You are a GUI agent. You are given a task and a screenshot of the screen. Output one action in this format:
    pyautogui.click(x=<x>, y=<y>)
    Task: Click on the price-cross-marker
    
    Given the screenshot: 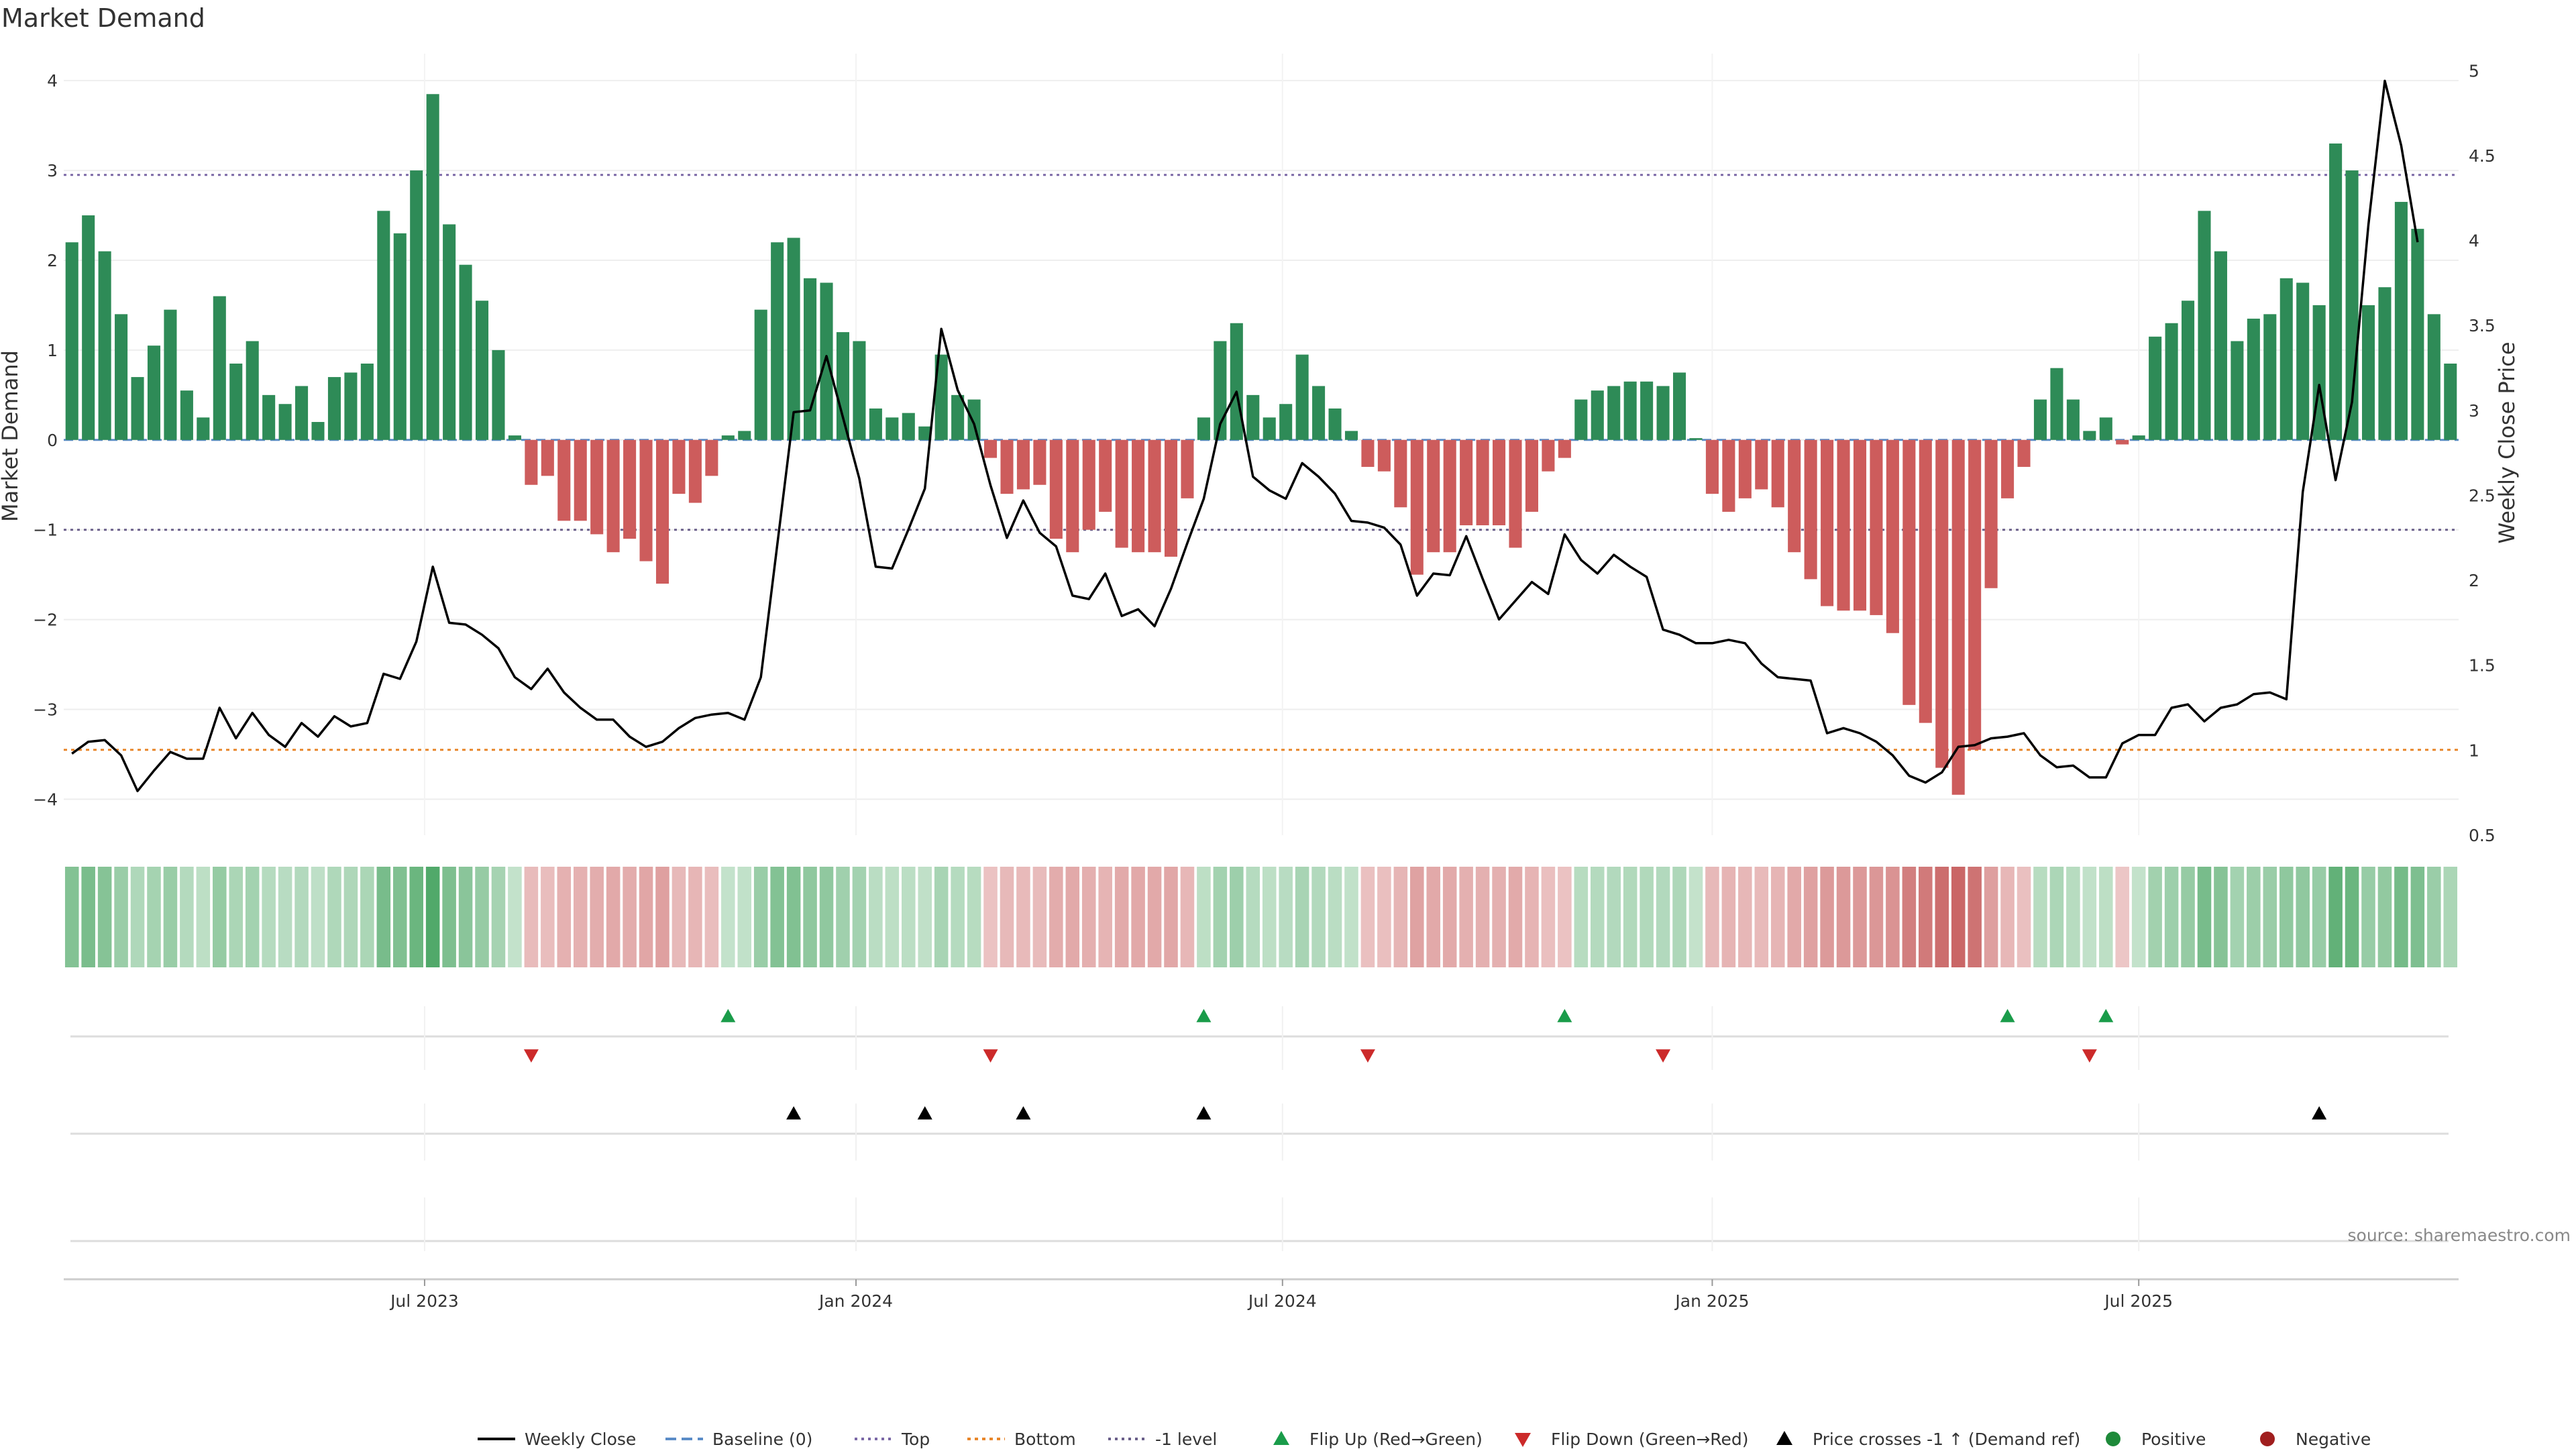 What is the action you would take?
    pyautogui.click(x=1204, y=1113)
    